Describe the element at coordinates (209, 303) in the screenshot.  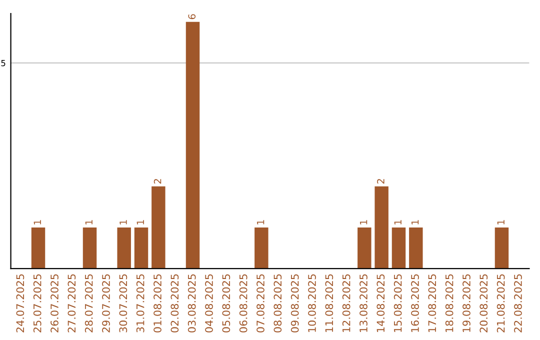
I see `x-tick-label: 04.08.2025` at that location.